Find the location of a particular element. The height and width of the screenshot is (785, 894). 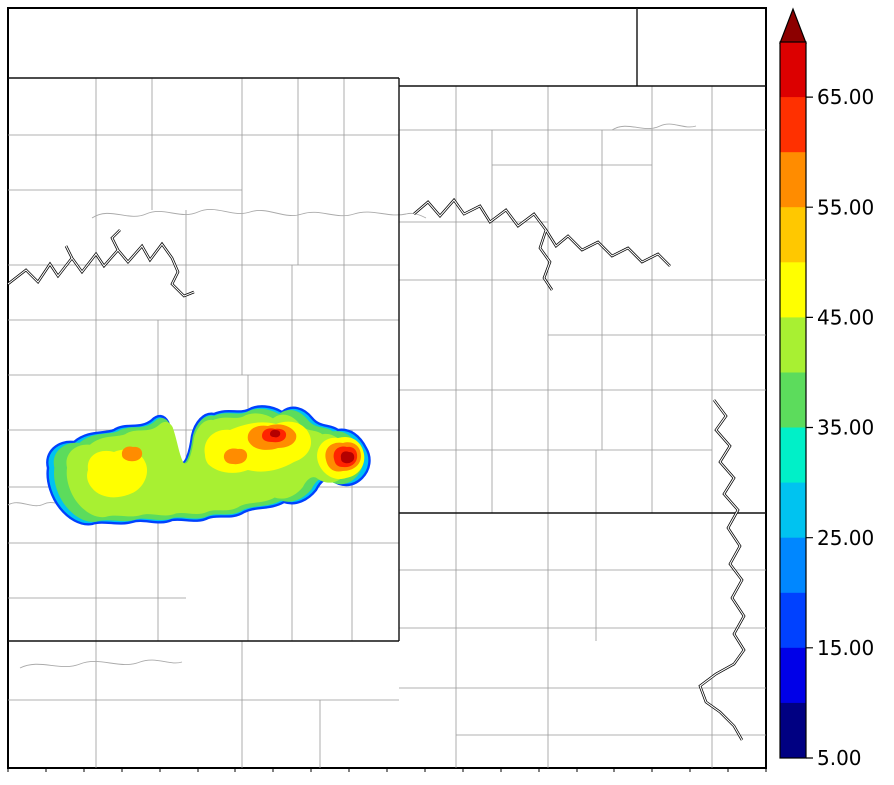

river-east is located at coordinates (722, 570).